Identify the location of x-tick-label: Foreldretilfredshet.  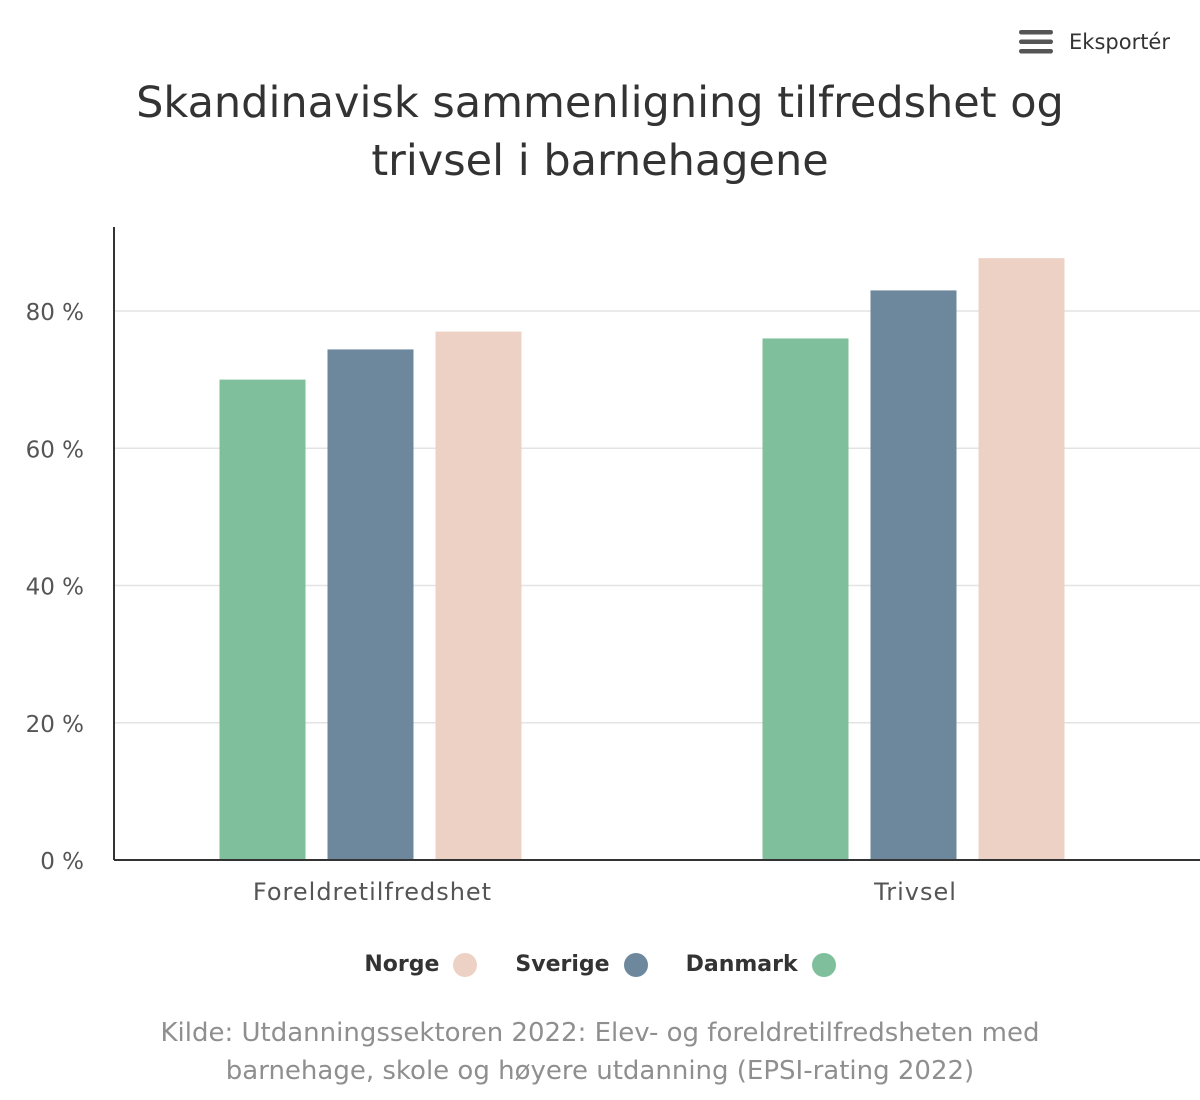
(372, 892).